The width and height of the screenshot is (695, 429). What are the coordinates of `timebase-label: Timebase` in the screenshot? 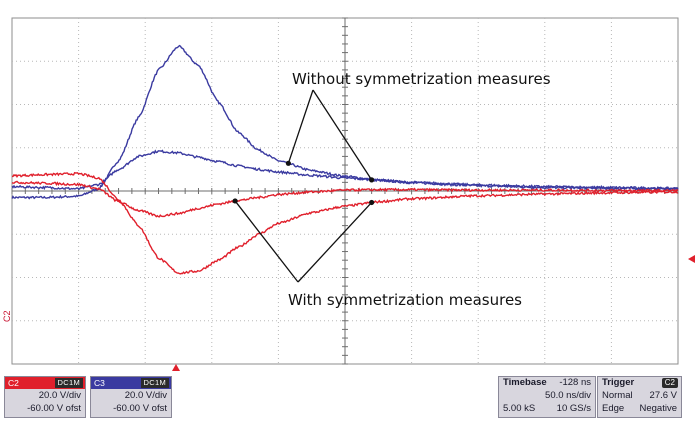 It's located at (525, 382).